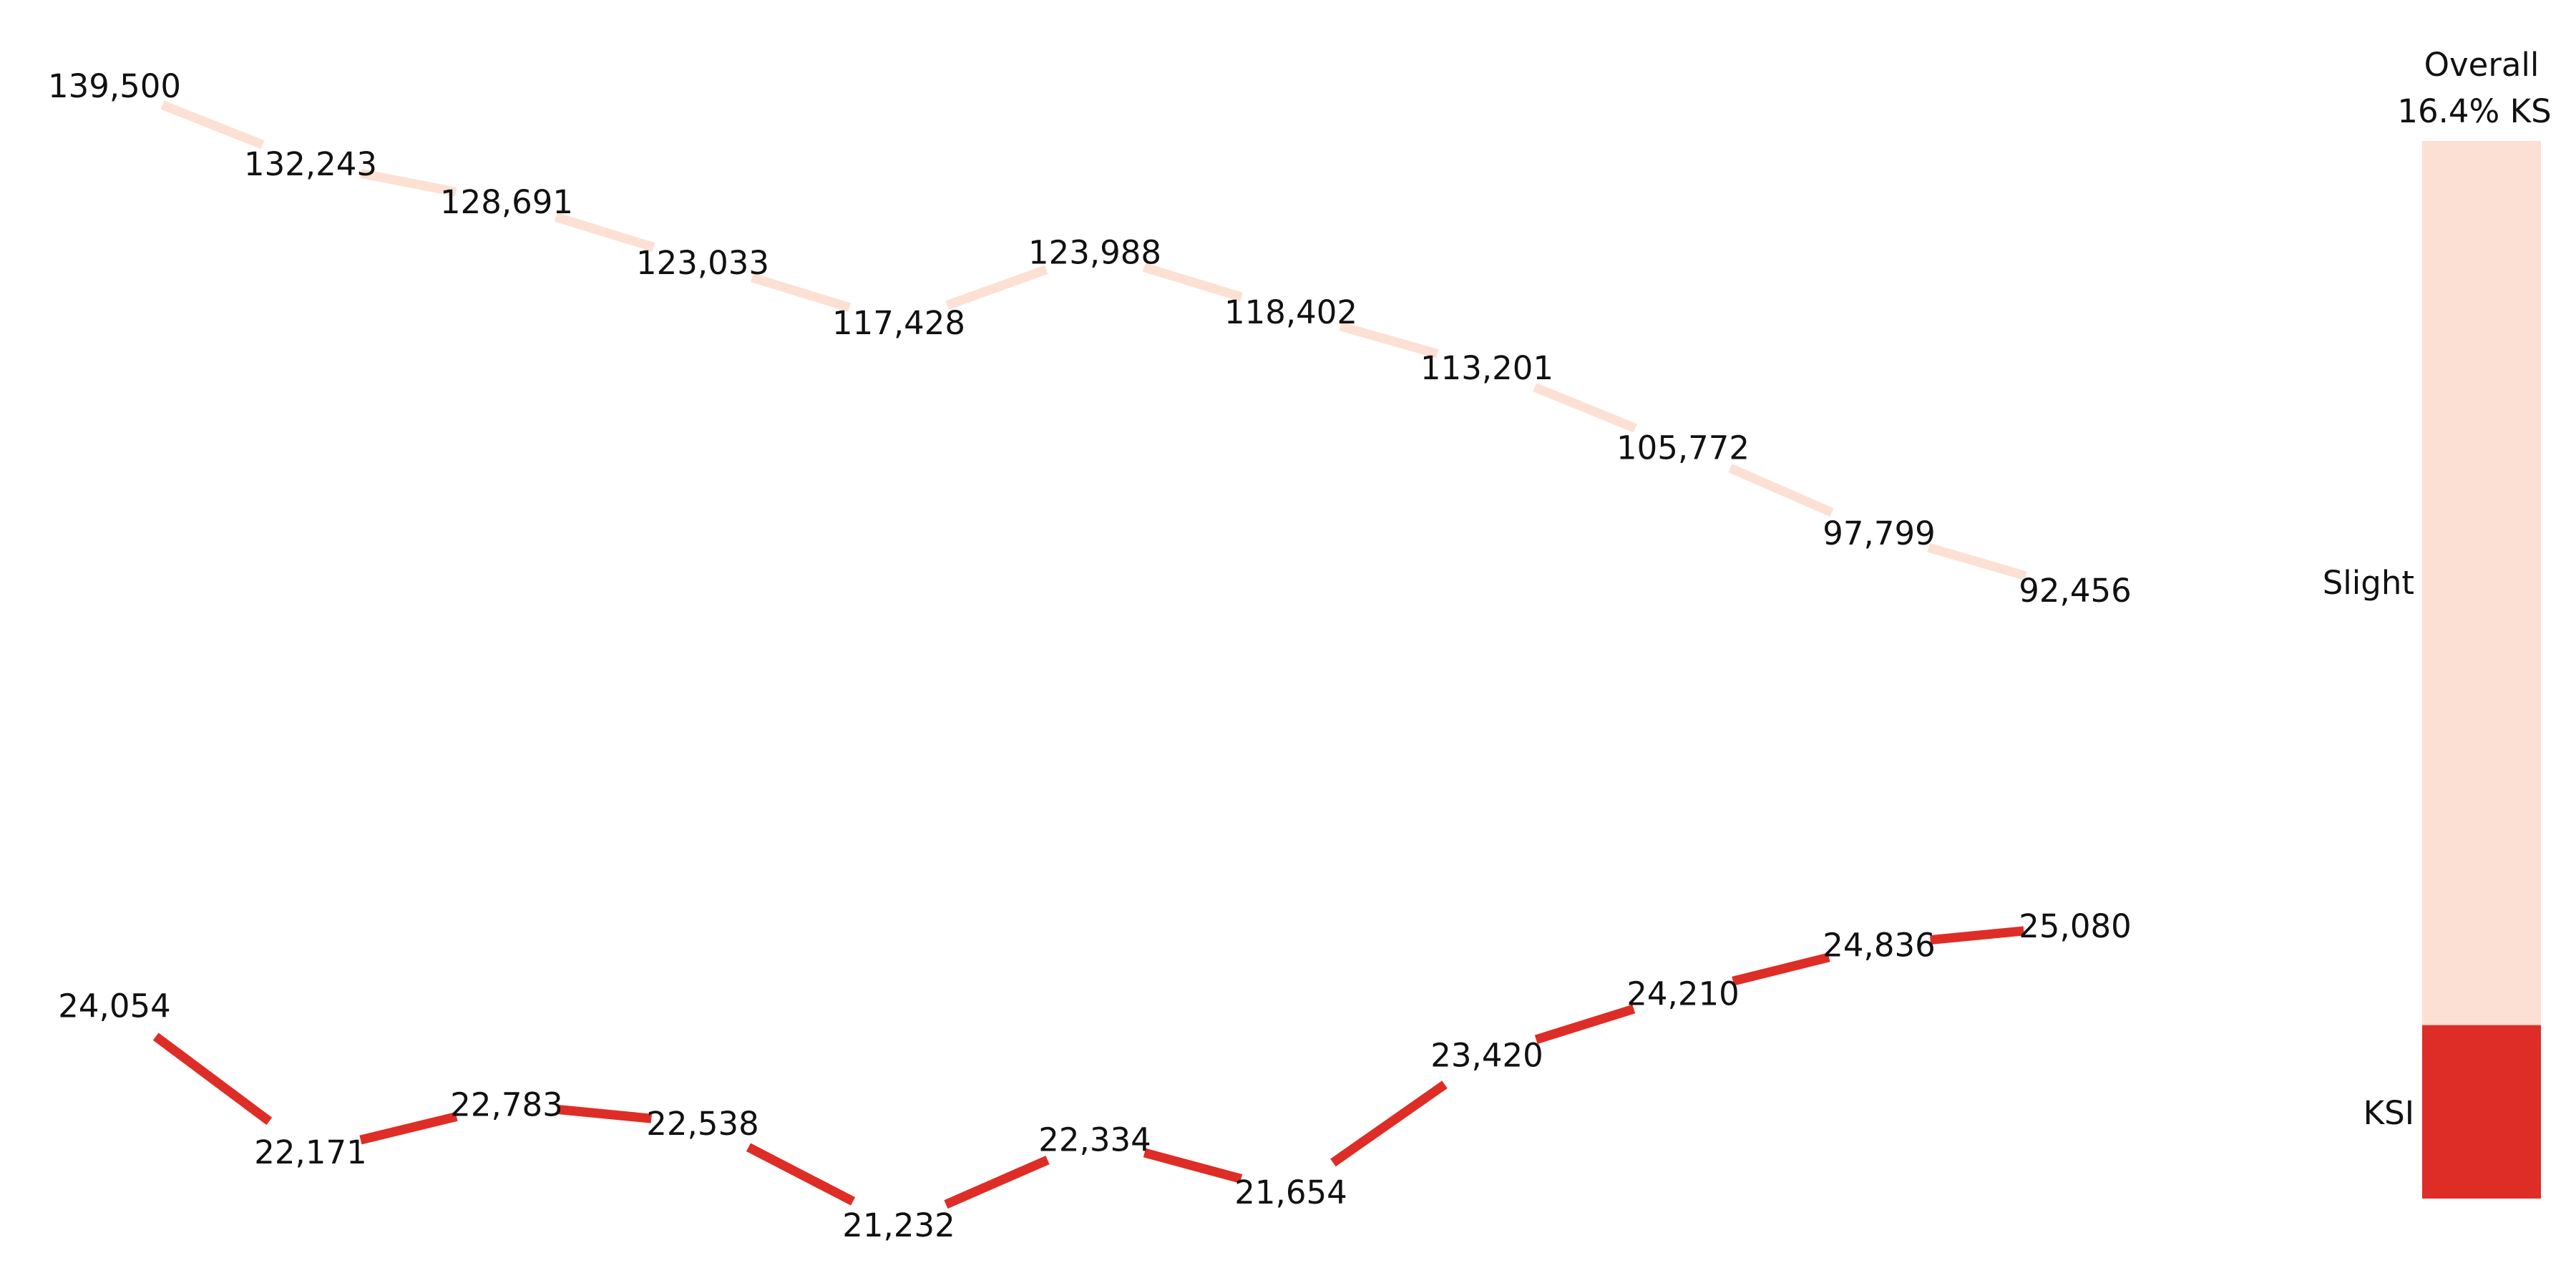 This screenshot has width=2576, height=1288. What do you see at coordinates (1486, 1055) in the screenshot?
I see `ksi-data-label: 23,420` at bounding box center [1486, 1055].